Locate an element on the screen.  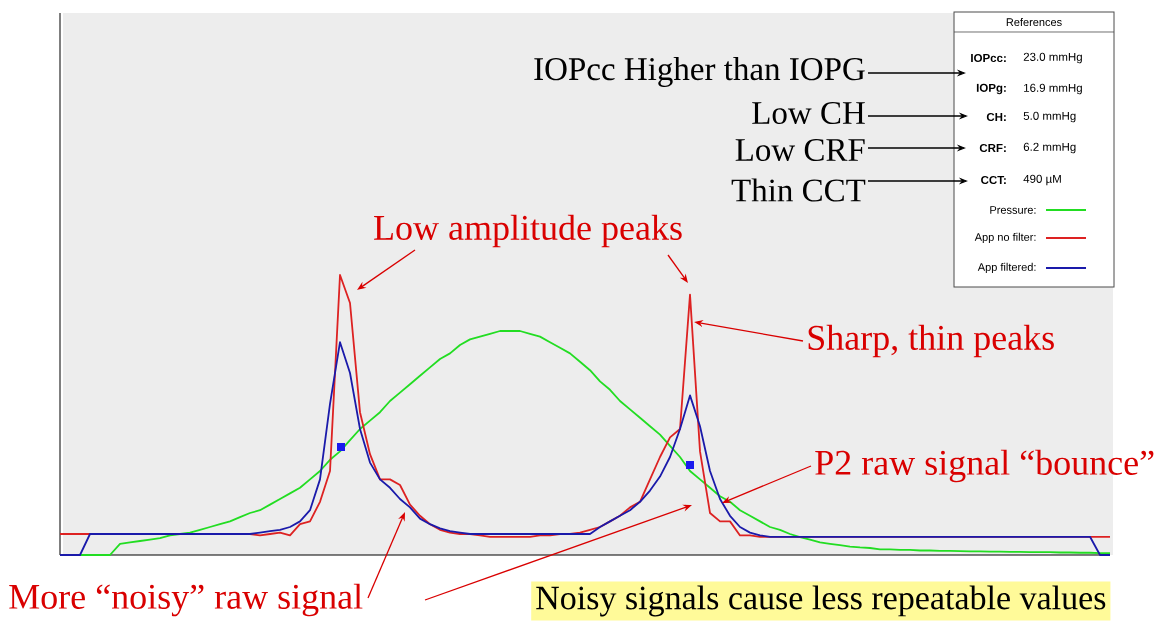
text: IOPcc Higher than IOPG is located at coordinates (699, 72).